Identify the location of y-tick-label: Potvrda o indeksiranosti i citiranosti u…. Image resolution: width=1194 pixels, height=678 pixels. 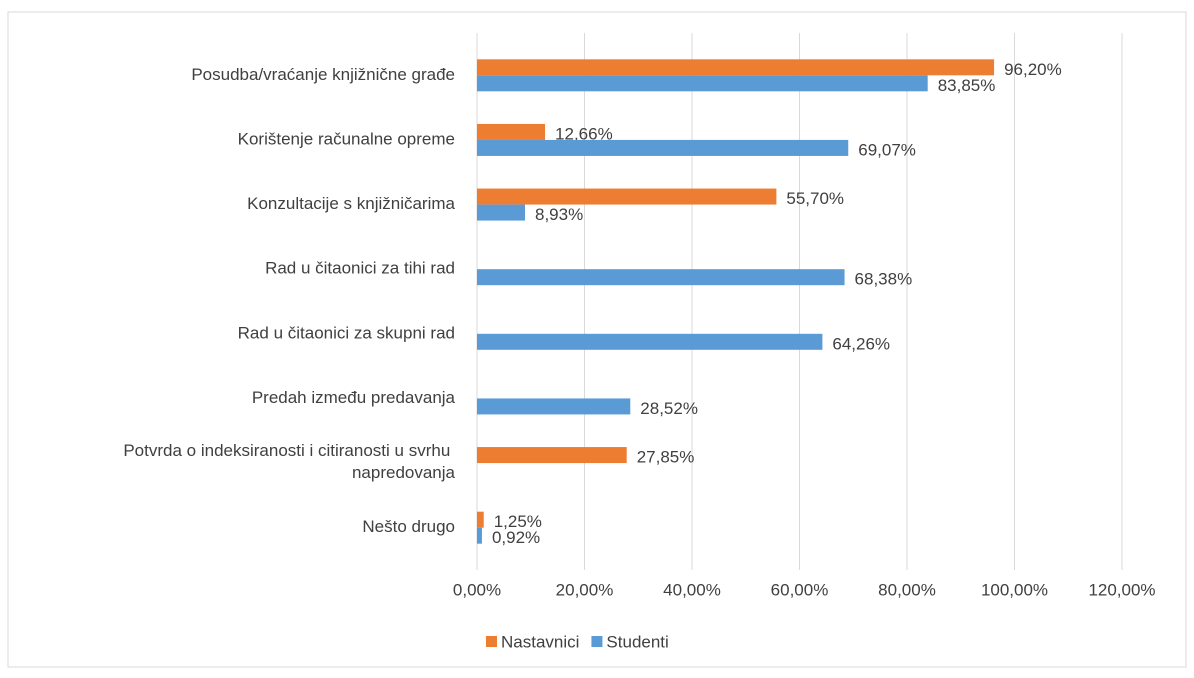
(289, 462).